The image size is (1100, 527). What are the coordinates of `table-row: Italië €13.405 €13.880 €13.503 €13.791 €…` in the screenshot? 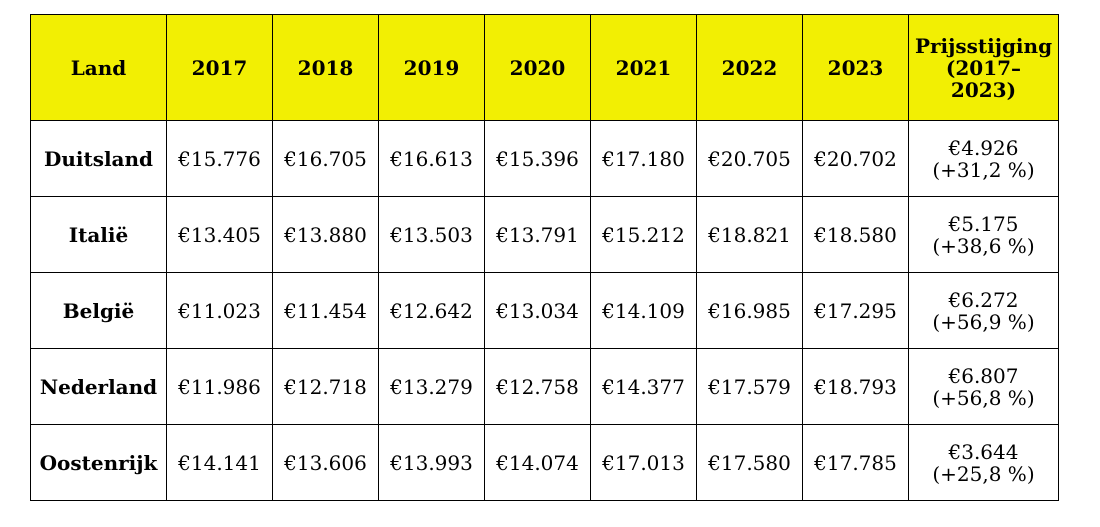 It's located at (544, 234).